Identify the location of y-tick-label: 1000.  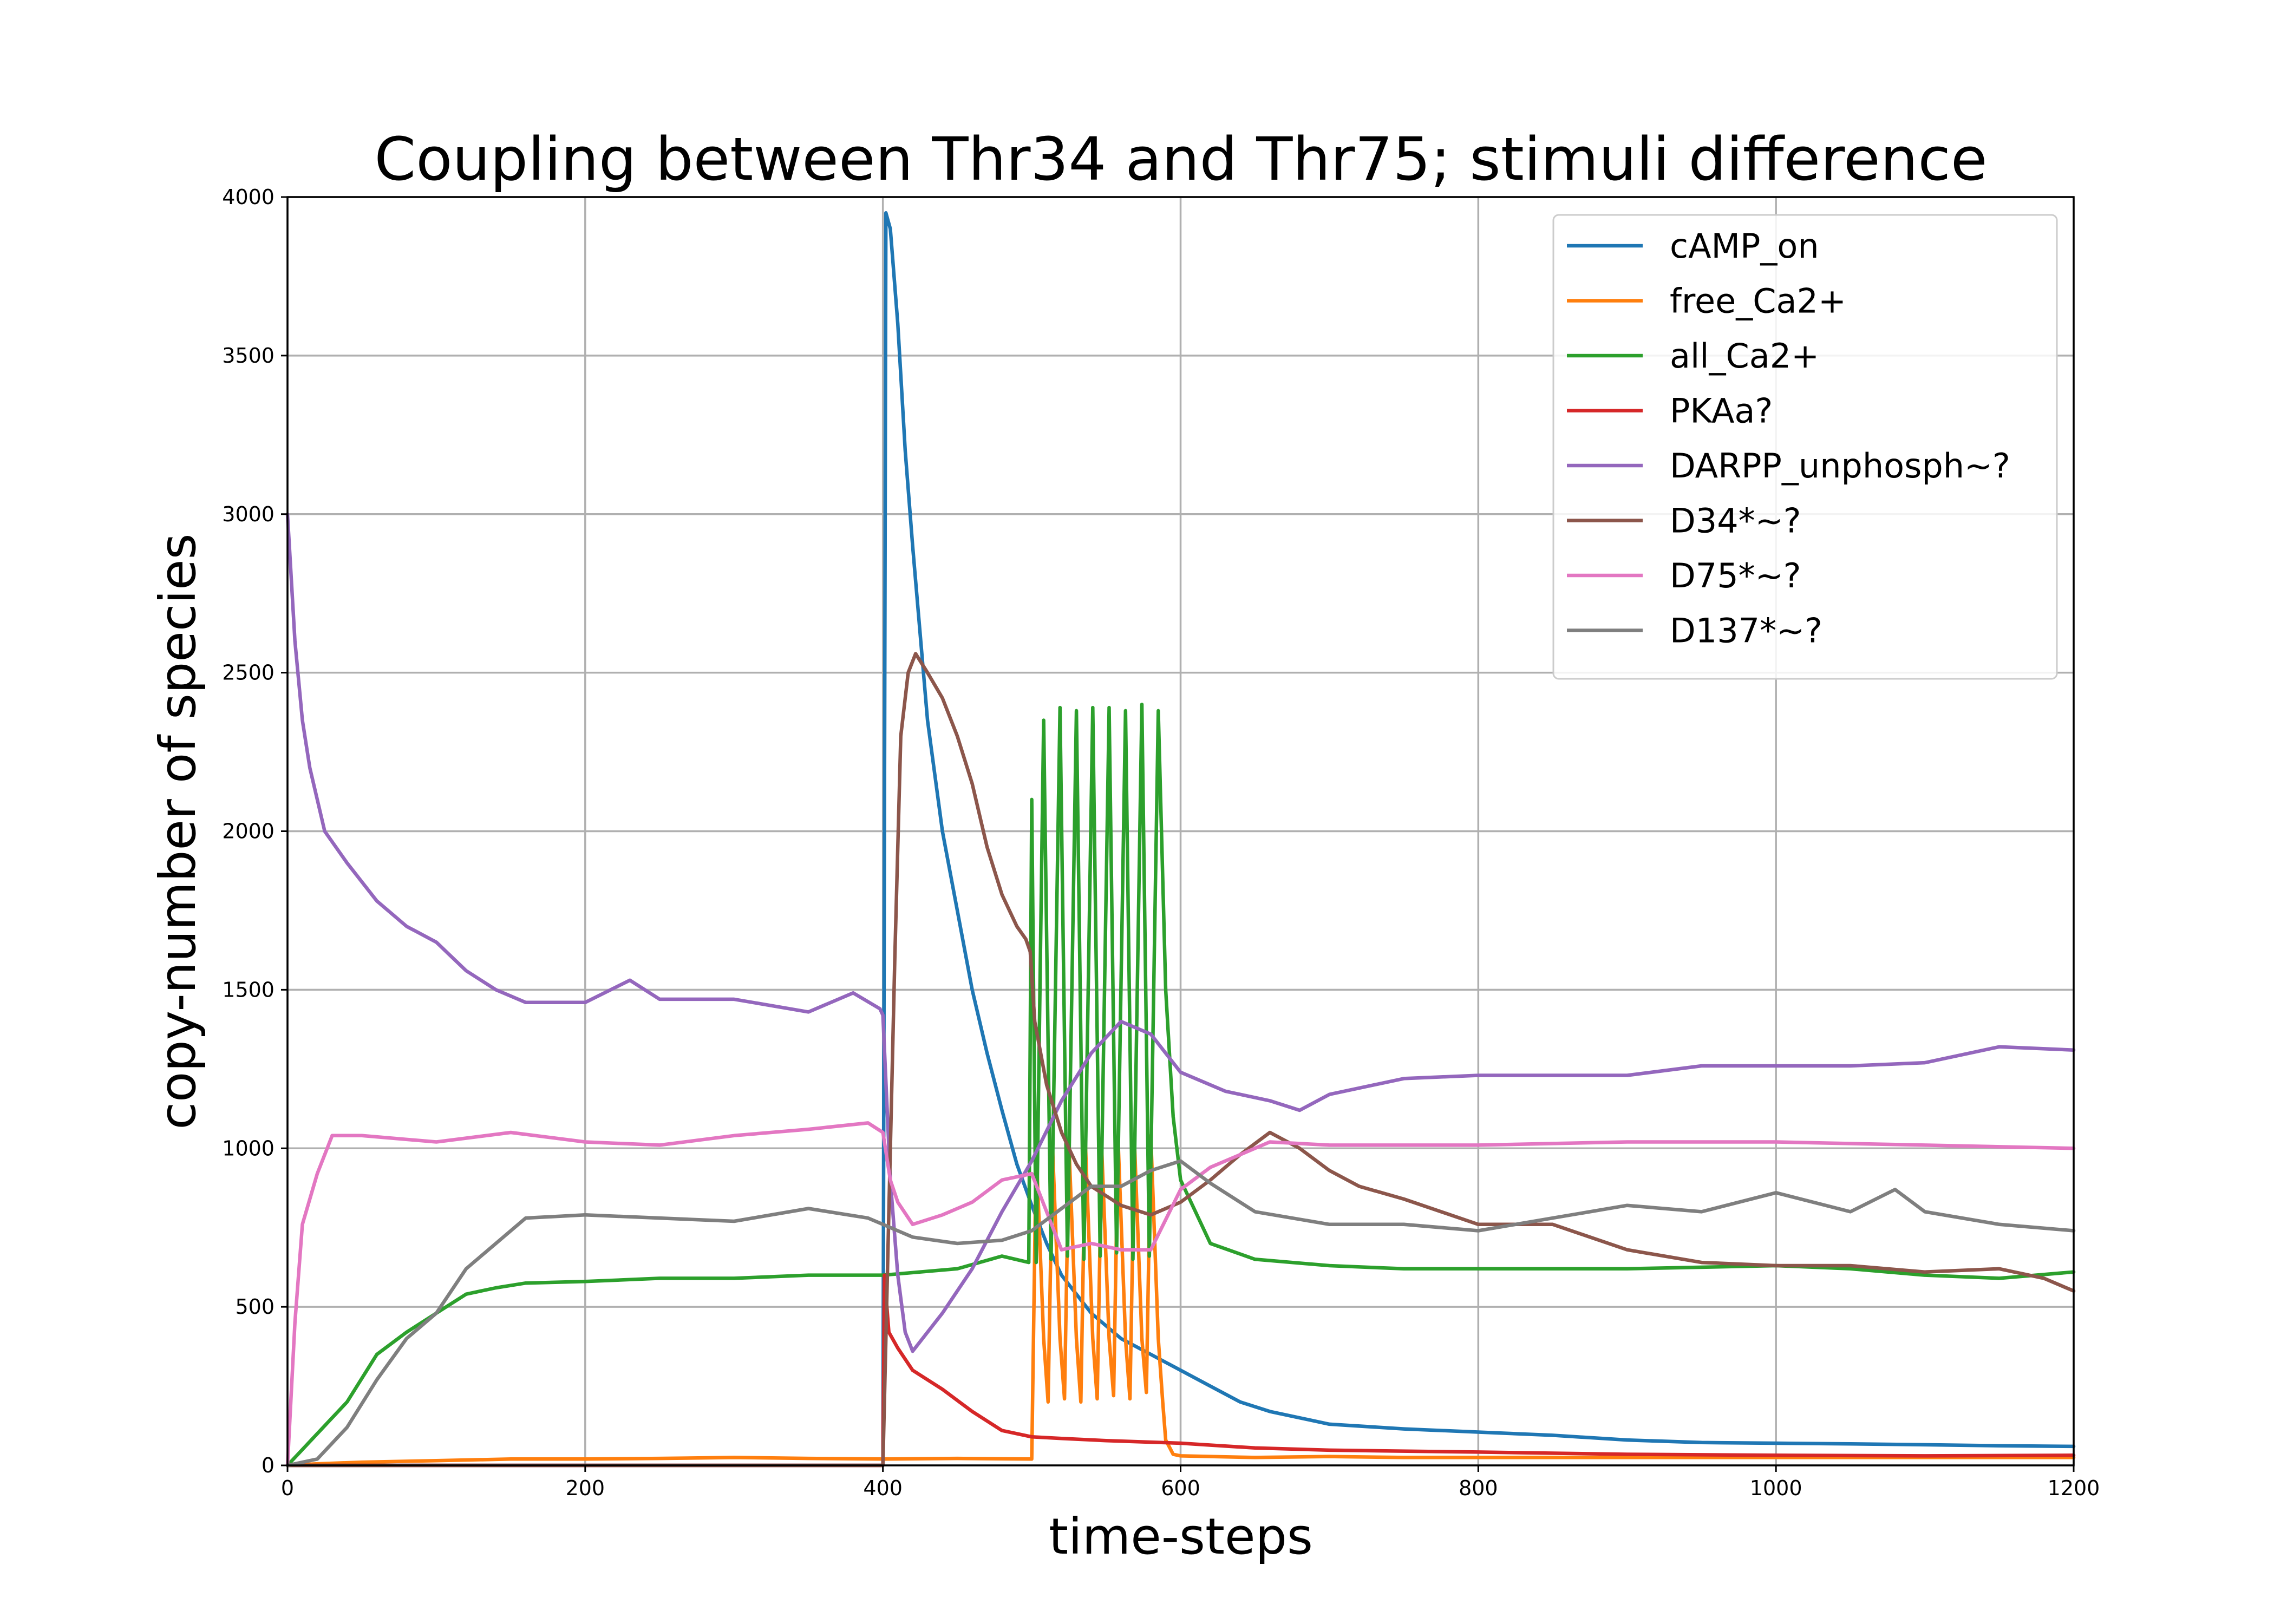
(249, 1148).